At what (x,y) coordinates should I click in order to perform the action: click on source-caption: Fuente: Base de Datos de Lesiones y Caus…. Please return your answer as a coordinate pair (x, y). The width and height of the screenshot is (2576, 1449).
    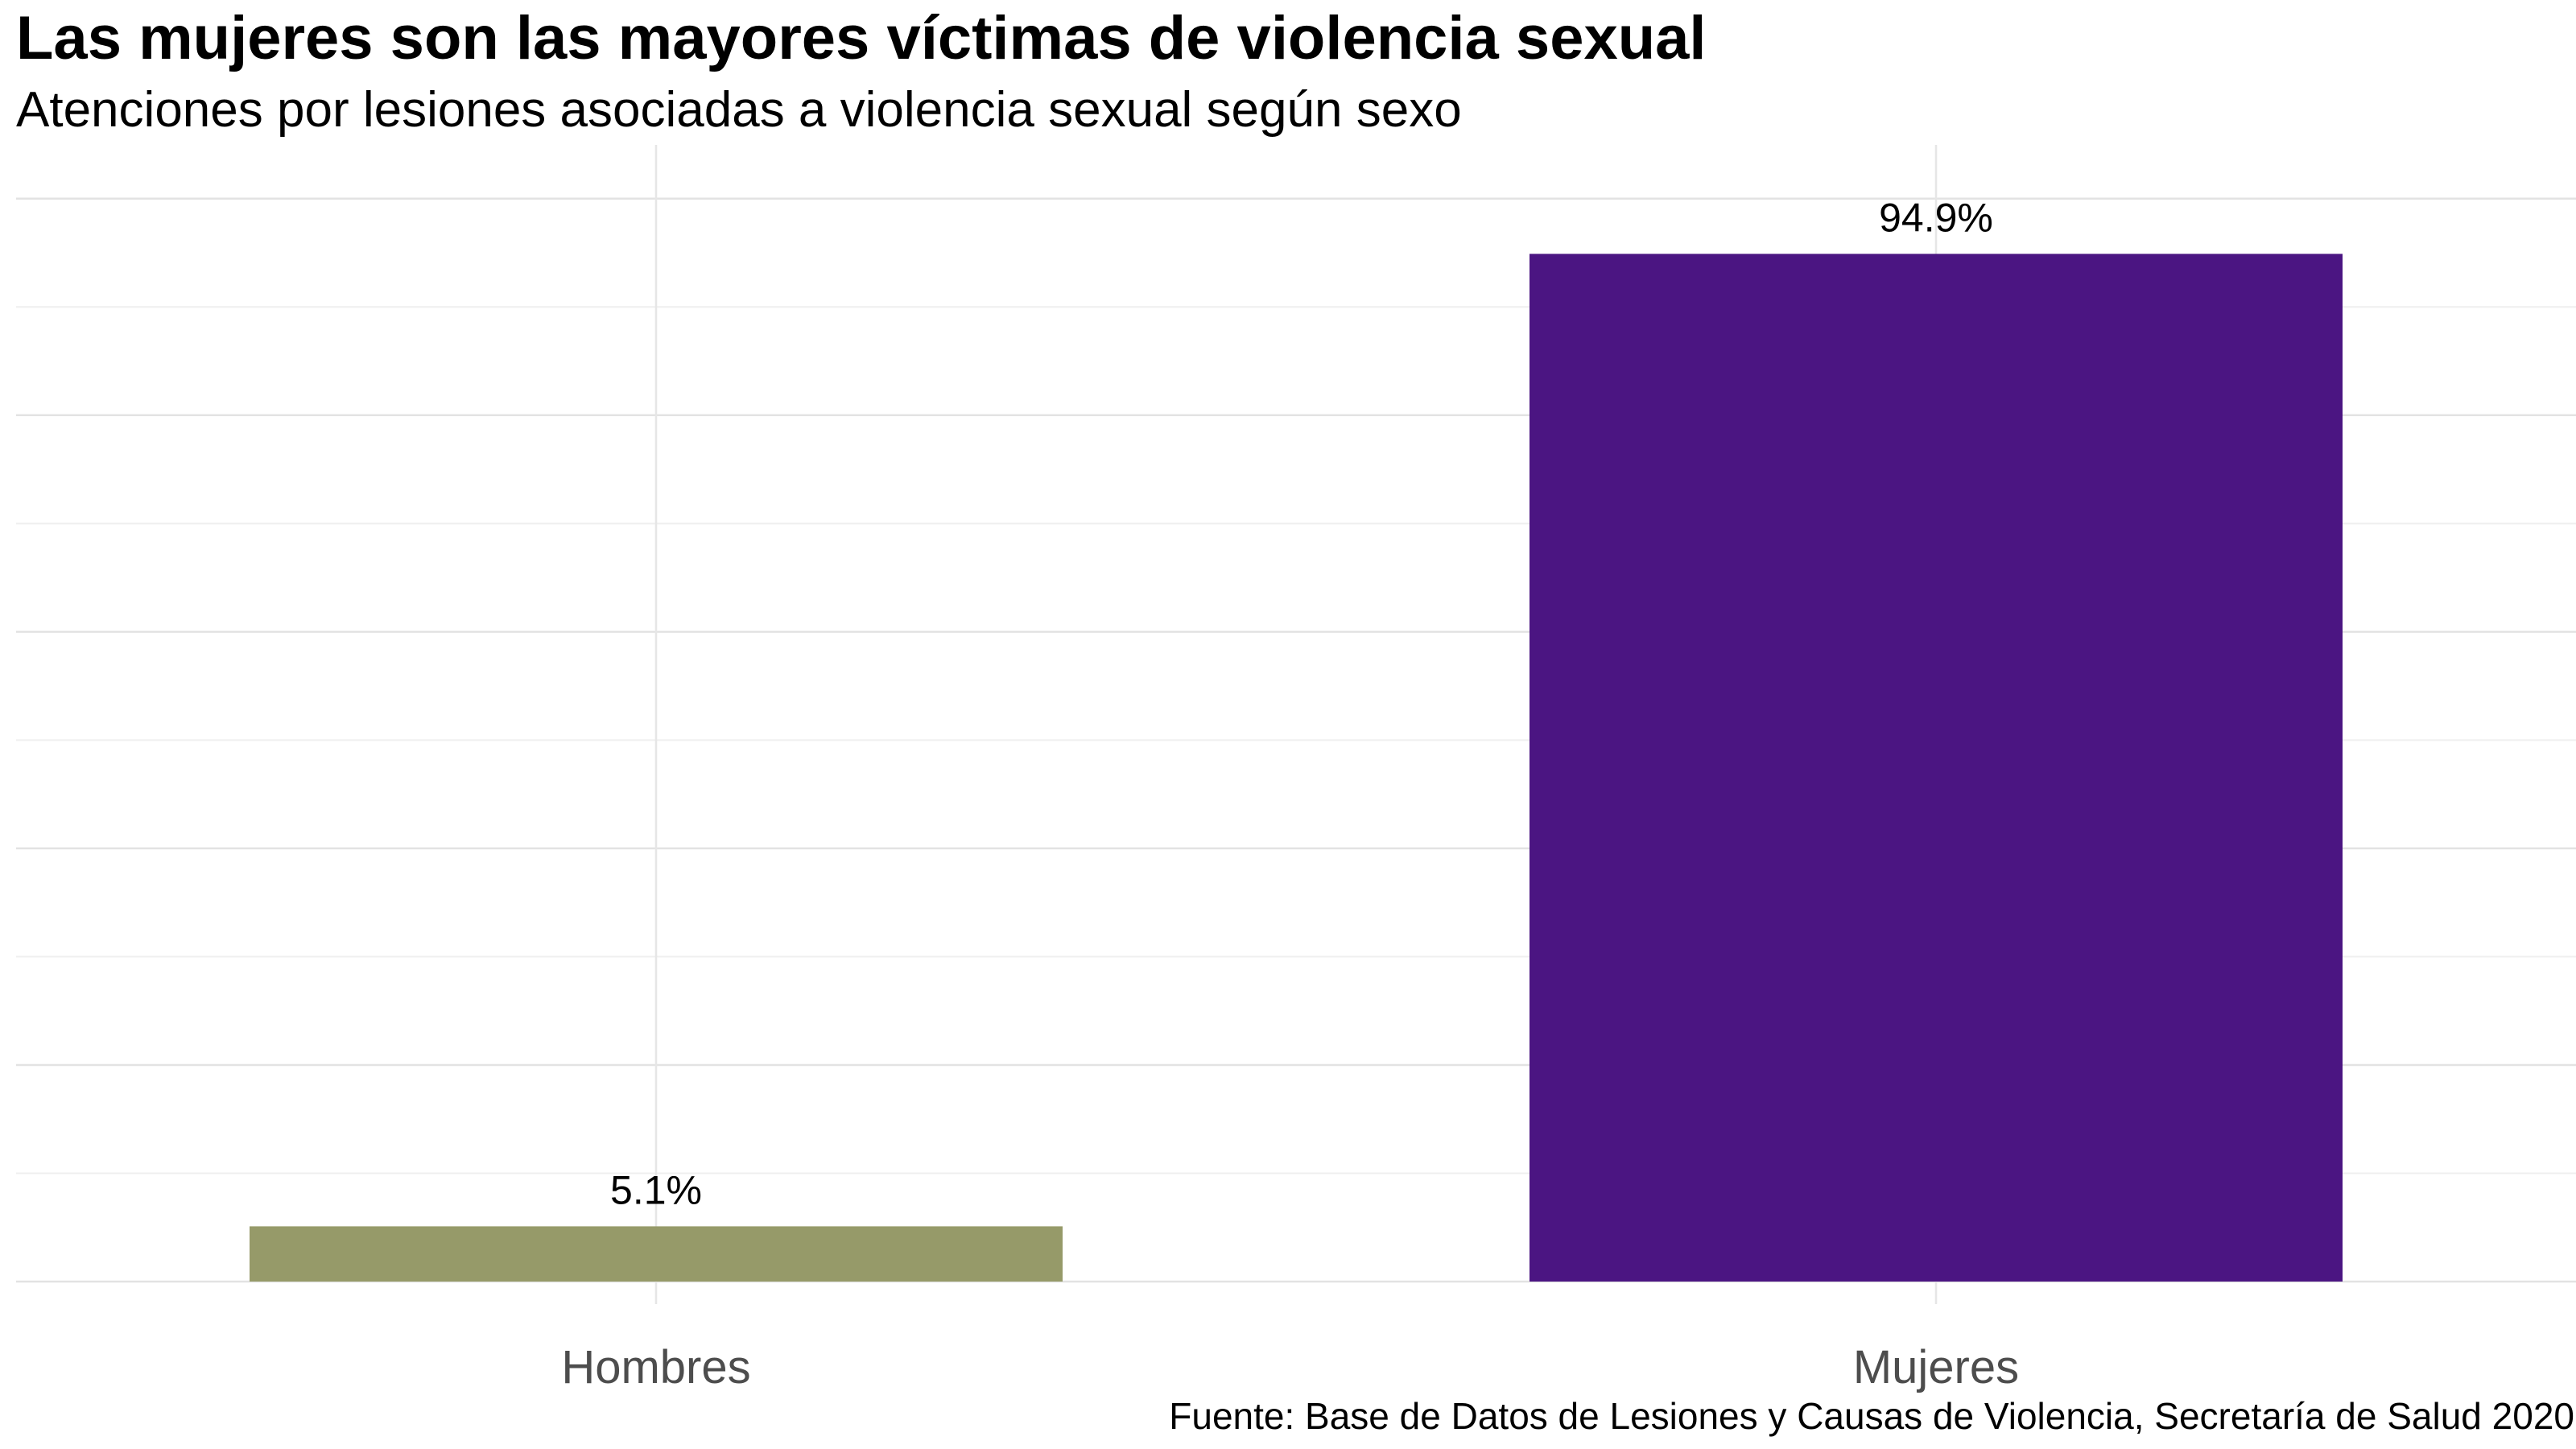
    Looking at the image, I should click on (1871, 1416).